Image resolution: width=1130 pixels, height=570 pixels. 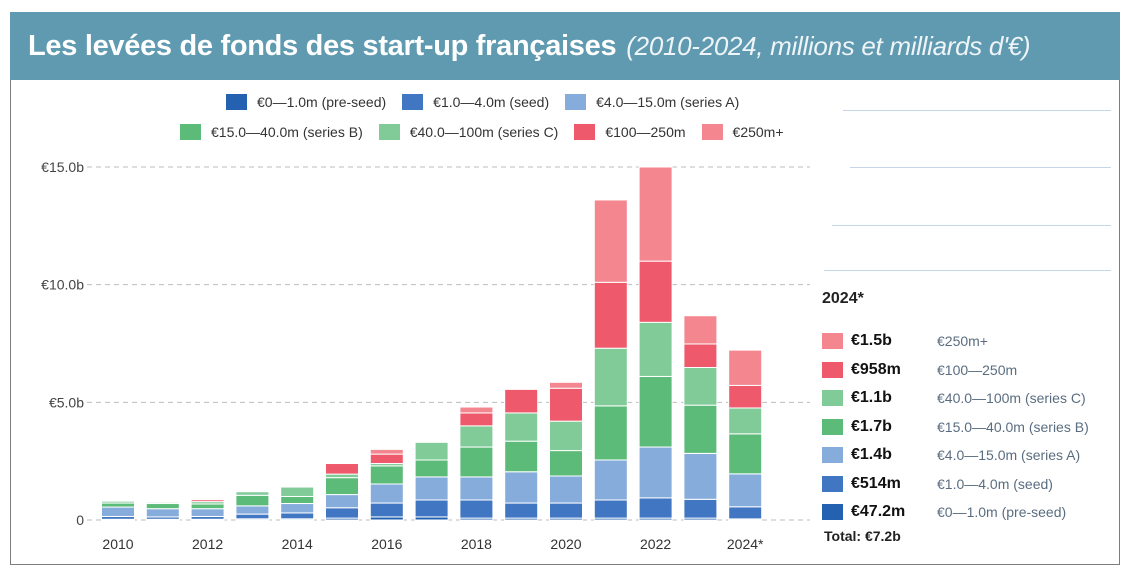 I want to click on legend-item: €4.0—15.0m (series A), so click(x=652, y=102).